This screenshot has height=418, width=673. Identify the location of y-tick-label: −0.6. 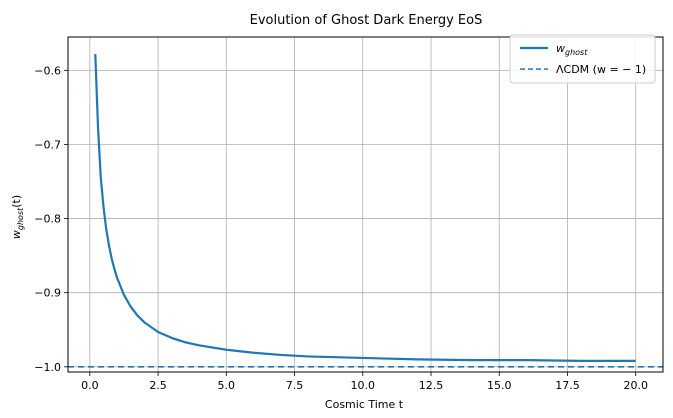
(47, 70).